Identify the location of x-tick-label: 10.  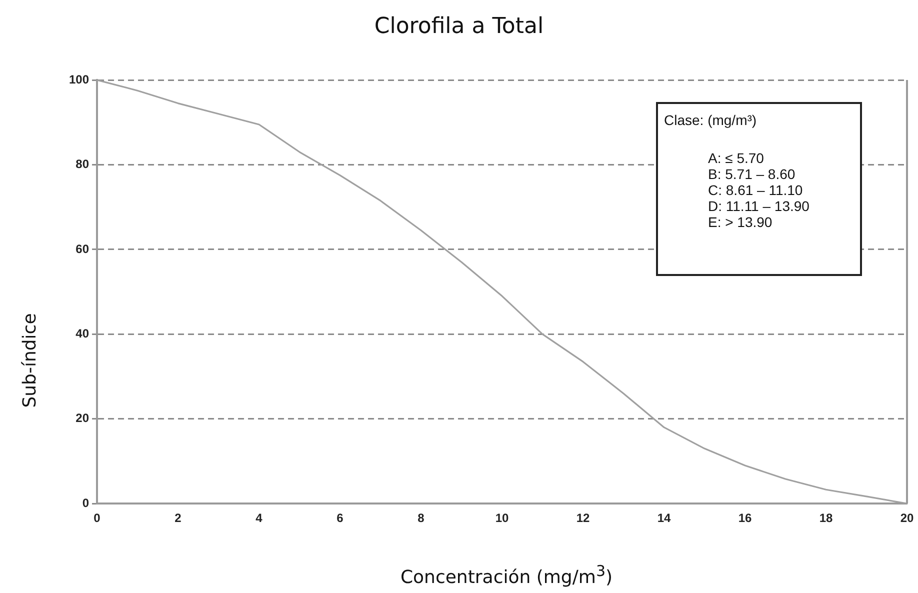
(502, 518).